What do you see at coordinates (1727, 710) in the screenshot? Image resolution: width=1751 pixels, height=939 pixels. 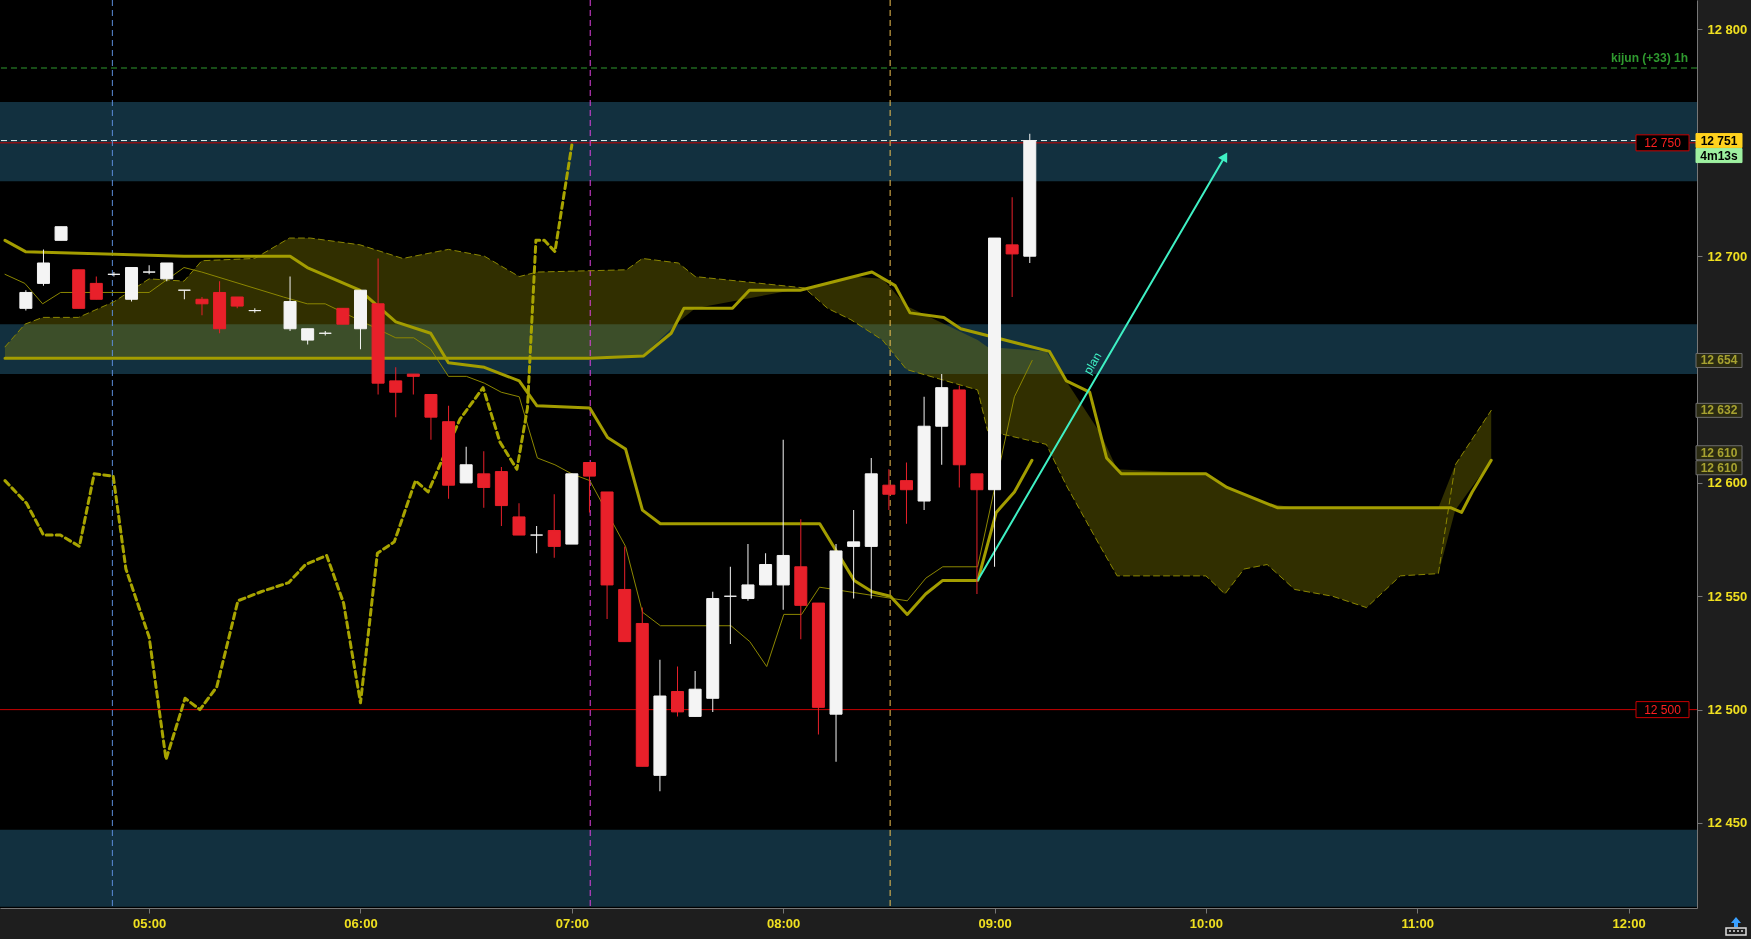 I see `y-tick-label: 12 500` at bounding box center [1727, 710].